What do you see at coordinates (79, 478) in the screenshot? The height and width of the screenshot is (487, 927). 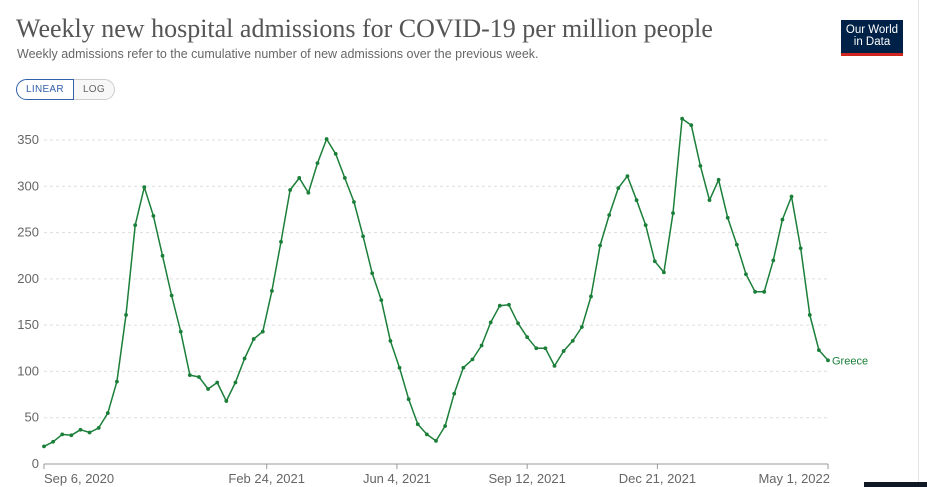 I see `x-tick-label: Sep 6, 2020` at bounding box center [79, 478].